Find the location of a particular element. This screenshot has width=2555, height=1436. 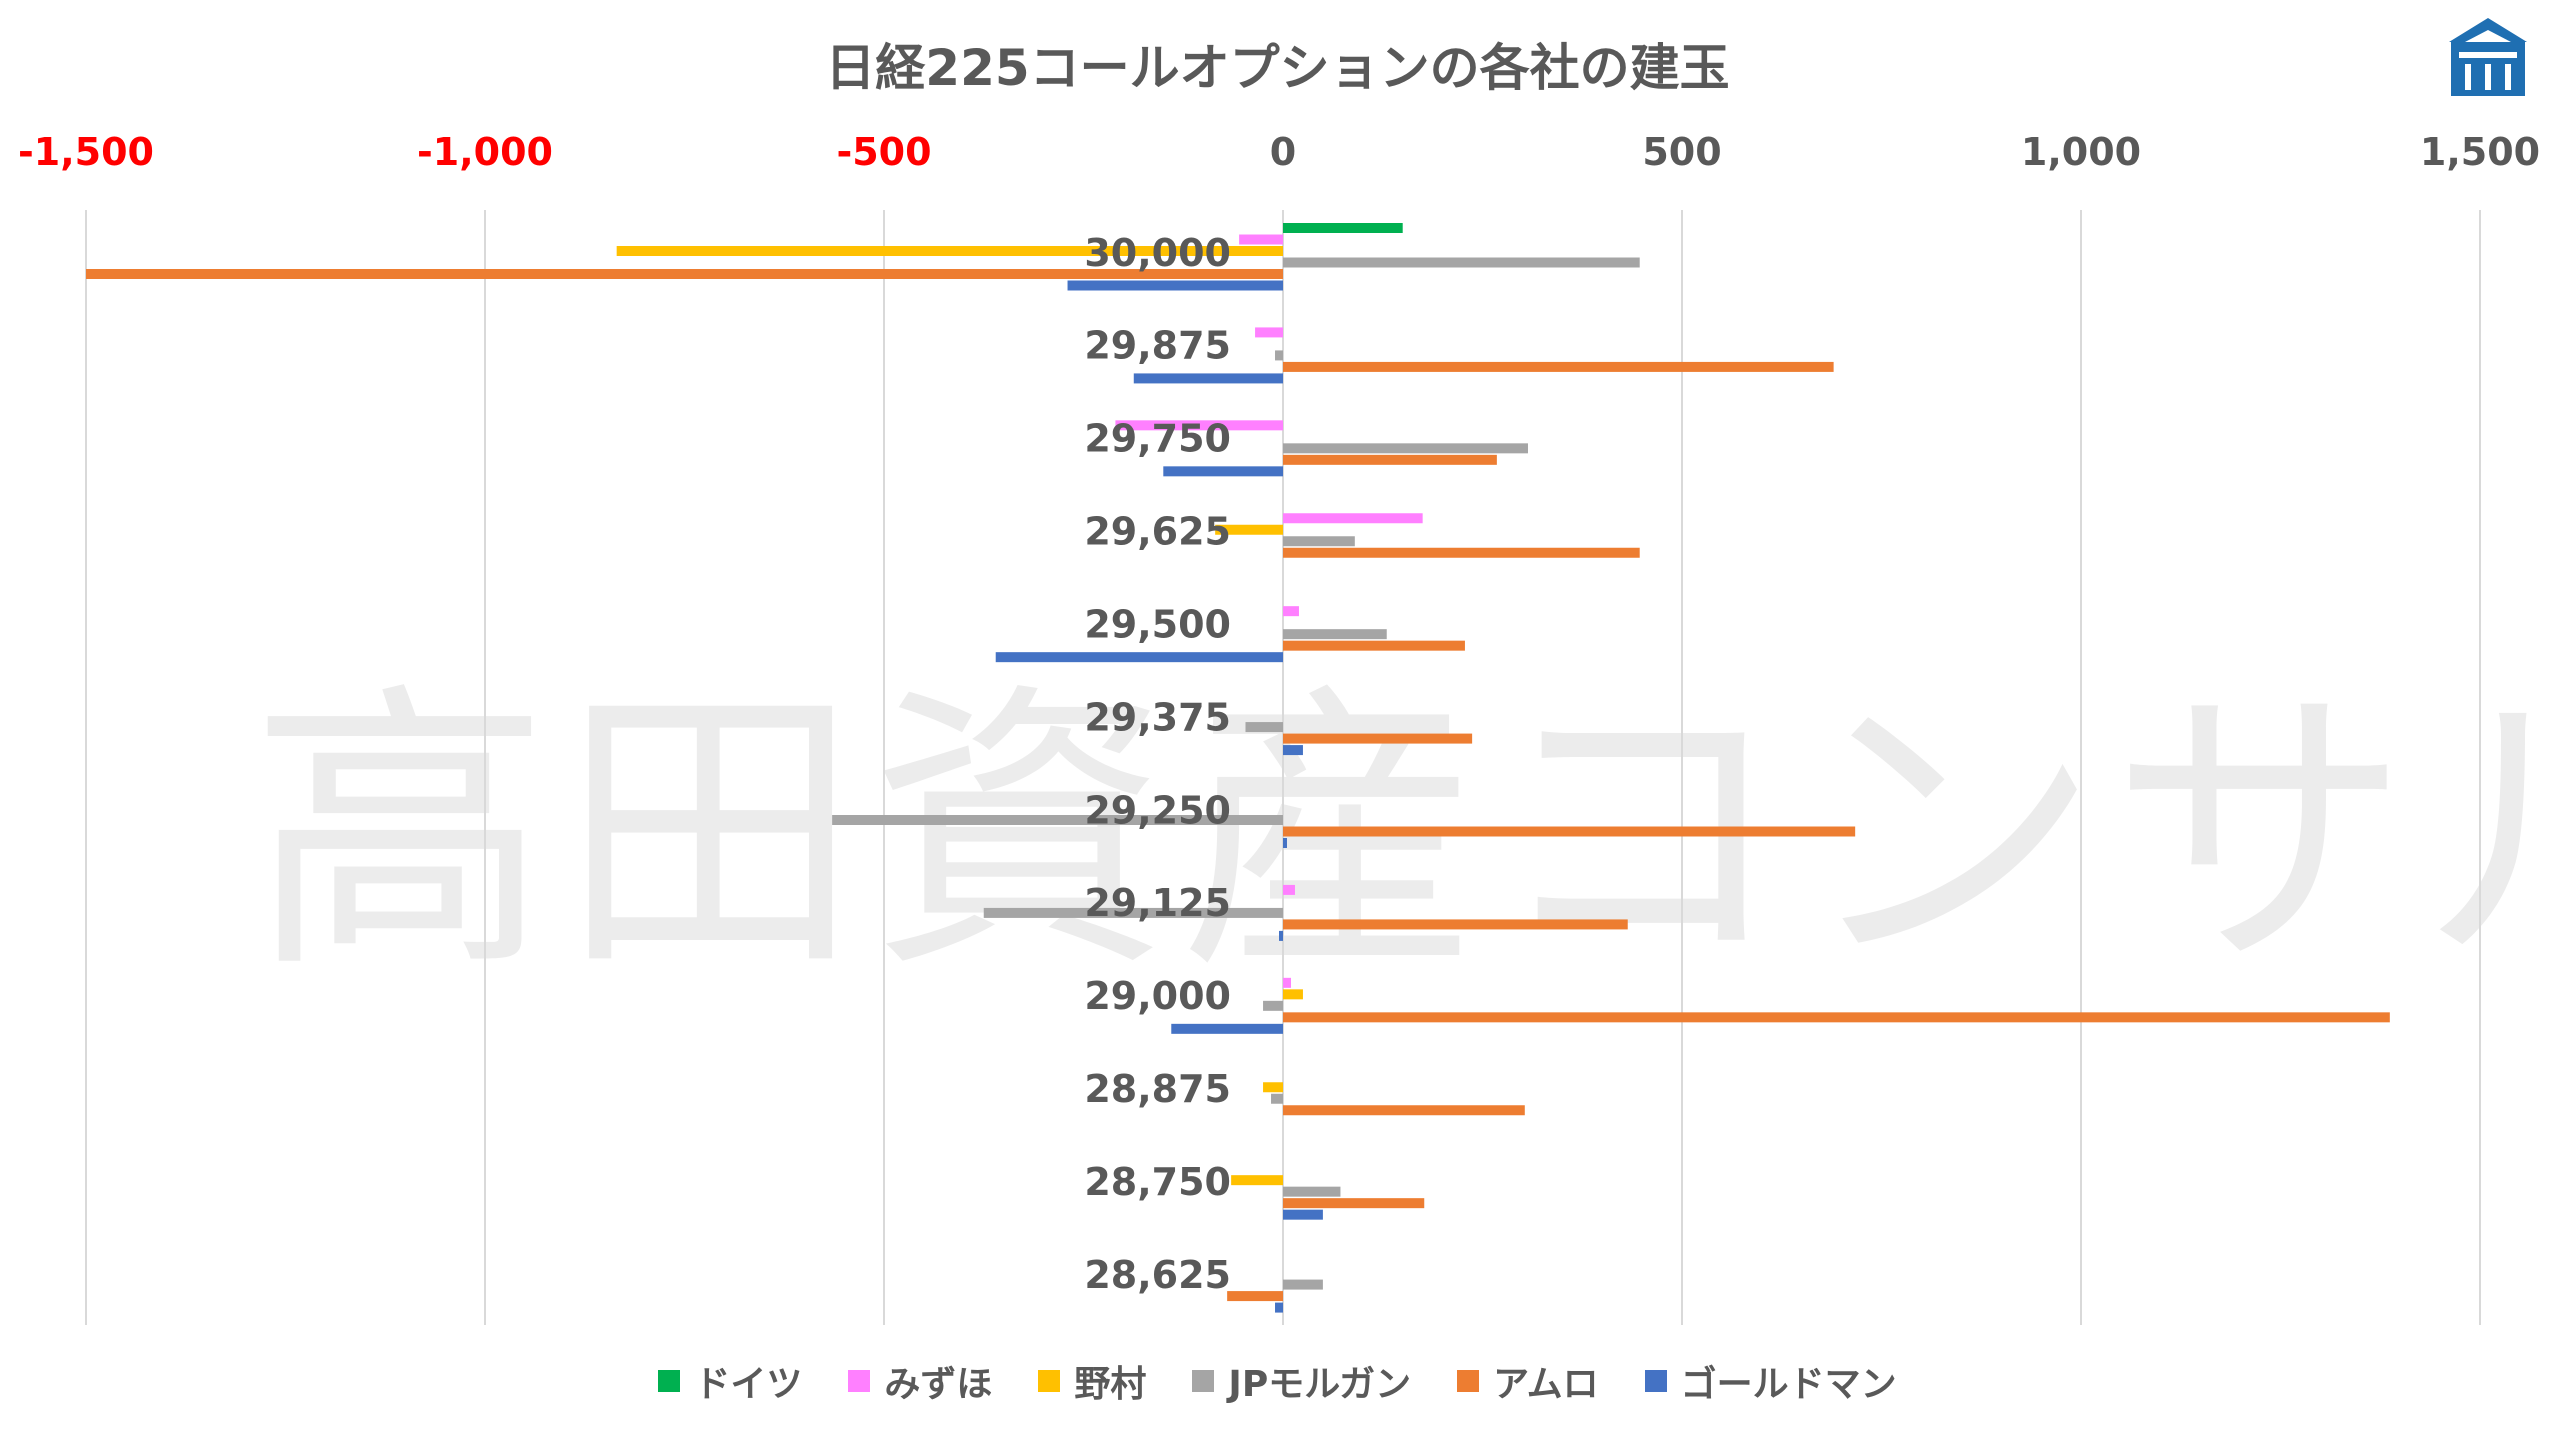

legend-item: ゴールドマン is located at coordinates (1770, 1381).